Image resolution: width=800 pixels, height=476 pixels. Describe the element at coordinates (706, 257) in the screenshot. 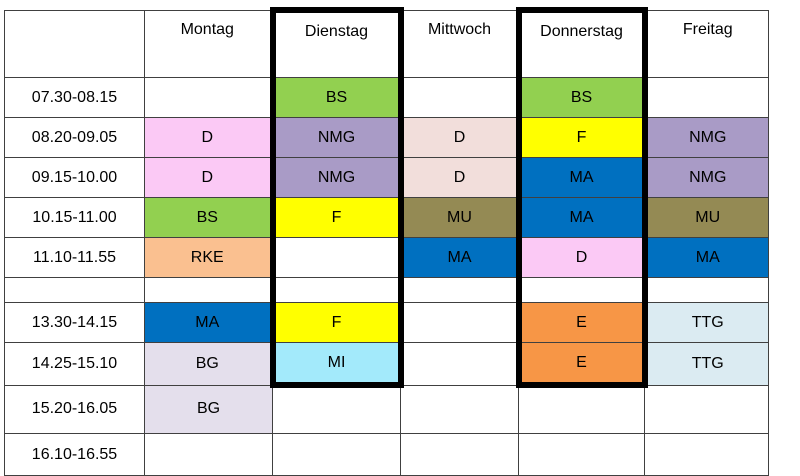

I see `subject-cell-freitag: MA` at that location.